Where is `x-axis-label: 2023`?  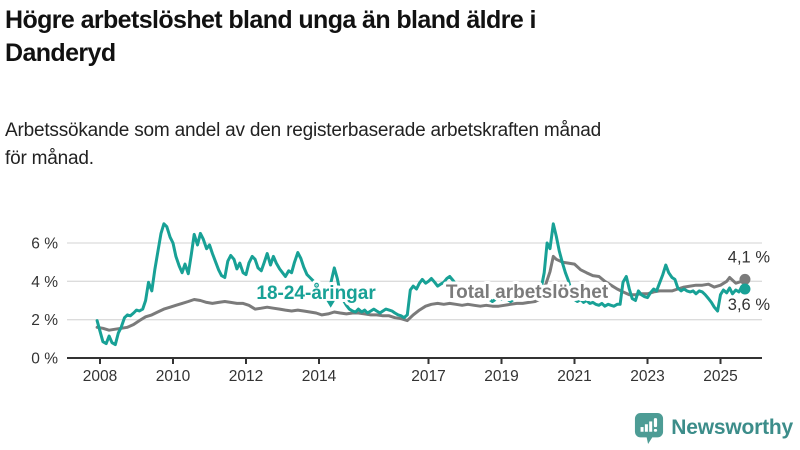 x-axis-label: 2023 is located at coordinates (647, 376).